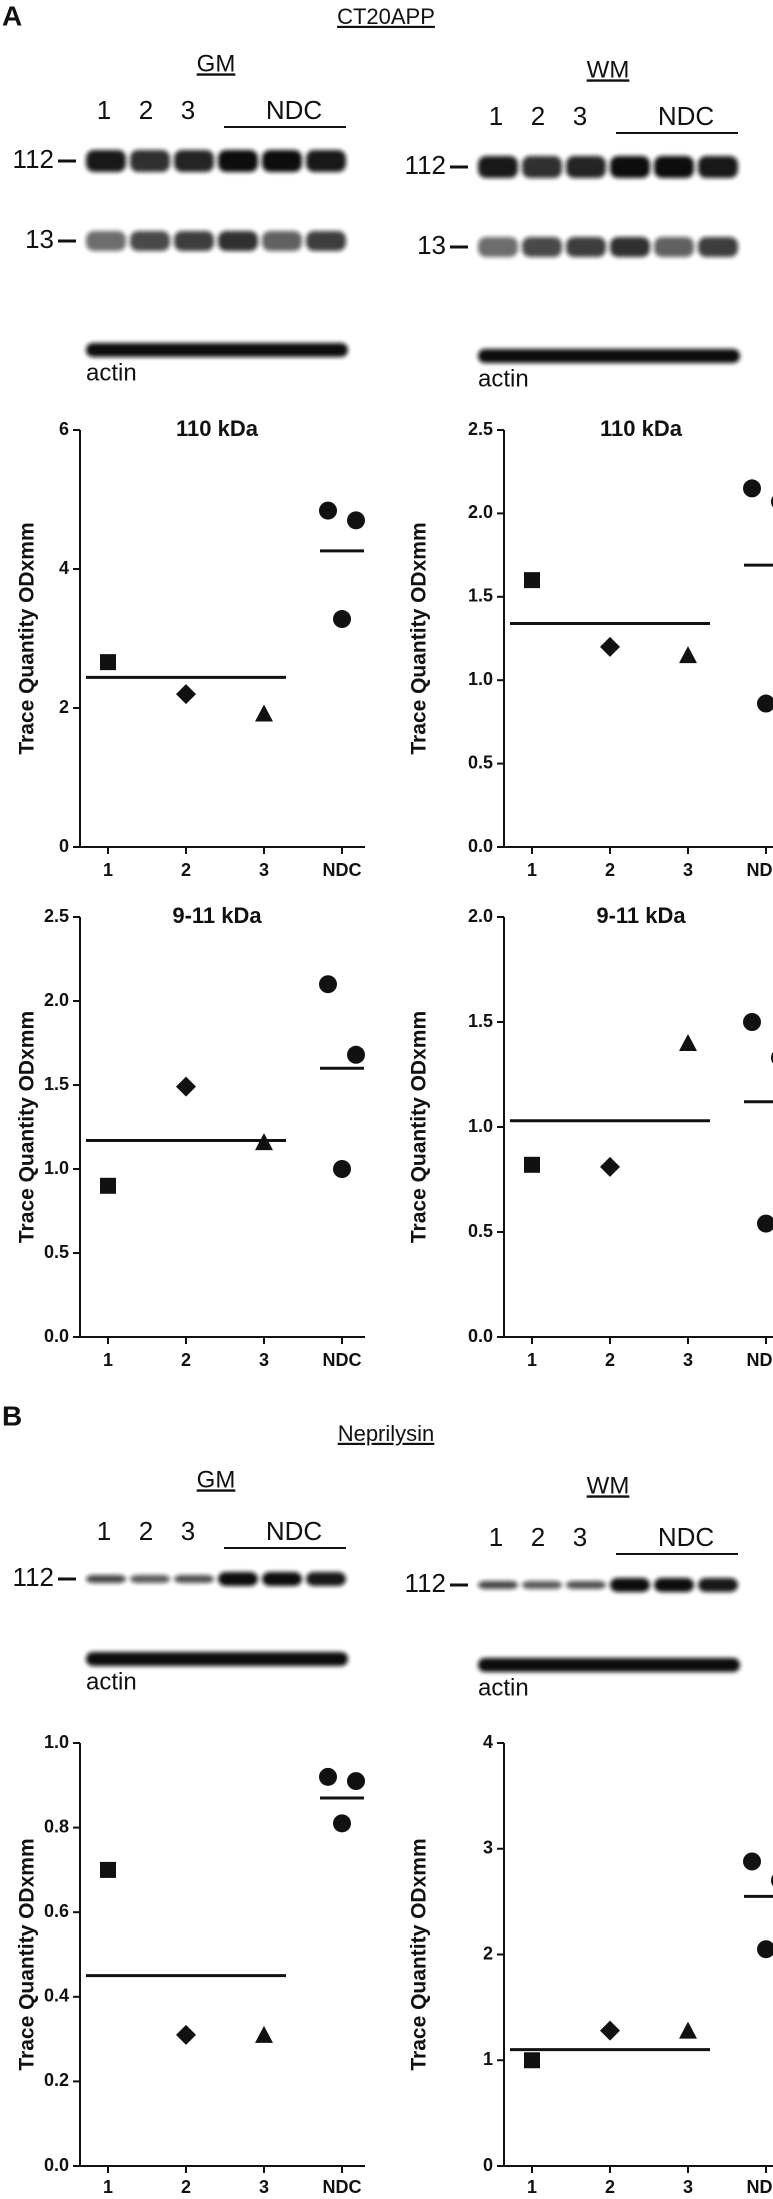 This screenshot has height=2199, width=773. Describe the element at coordinates (217, 428) in the screenshot. I see `chart-title: 110 kDa` at that location.